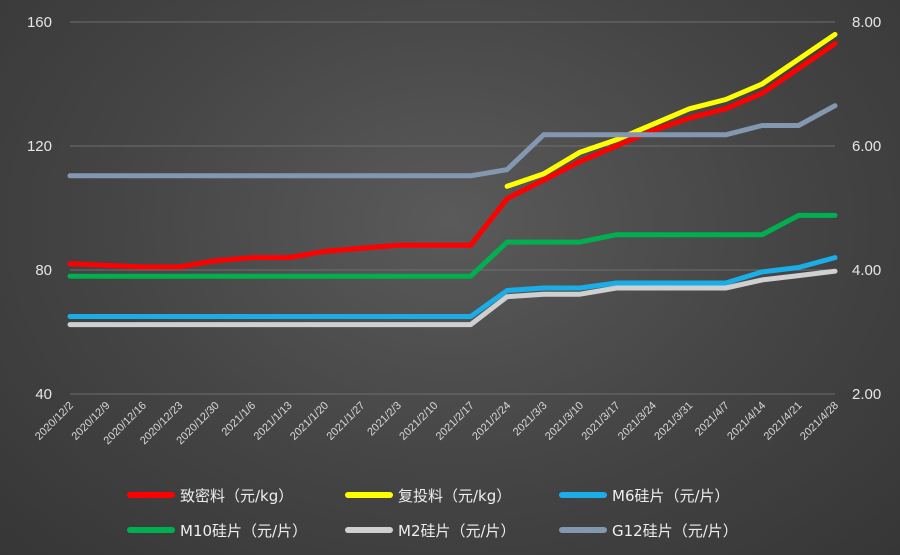 This screenshot has width=900, height=555. What do you see at coordinates (866, 146) in the screenshot?
I see `right-y-tick-label: 6.00` at bounding box center [866, 146].